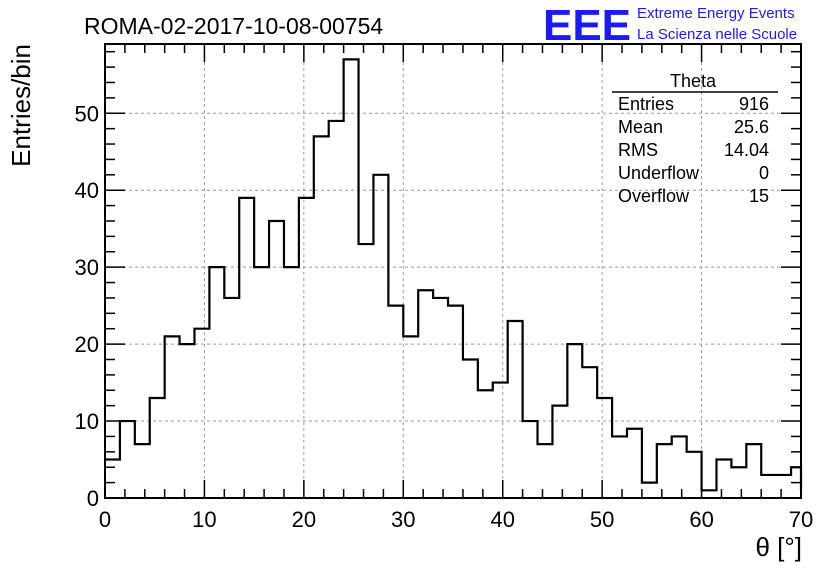 This screenshot has height=572, width=836. What do you see at coordinates (640, 127) in the screenshot?
I see `stats-label: Mean` at bounding box center [640, 127].